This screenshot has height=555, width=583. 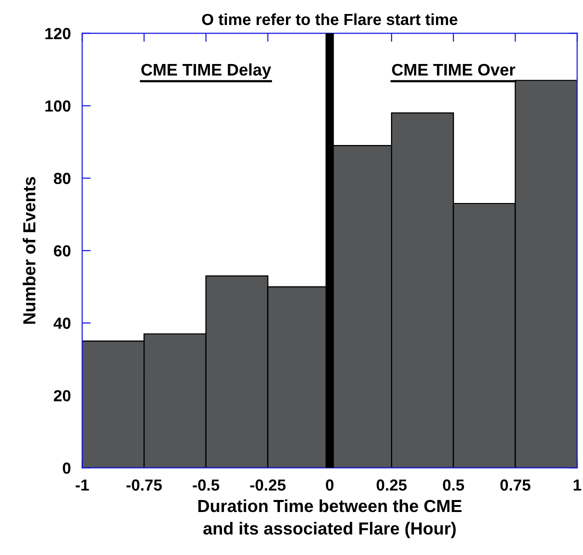 What do you see at coordinates (62, 323) in the screenshot?
I see `y-tick-label: 40` at bounding box center [62, 323].